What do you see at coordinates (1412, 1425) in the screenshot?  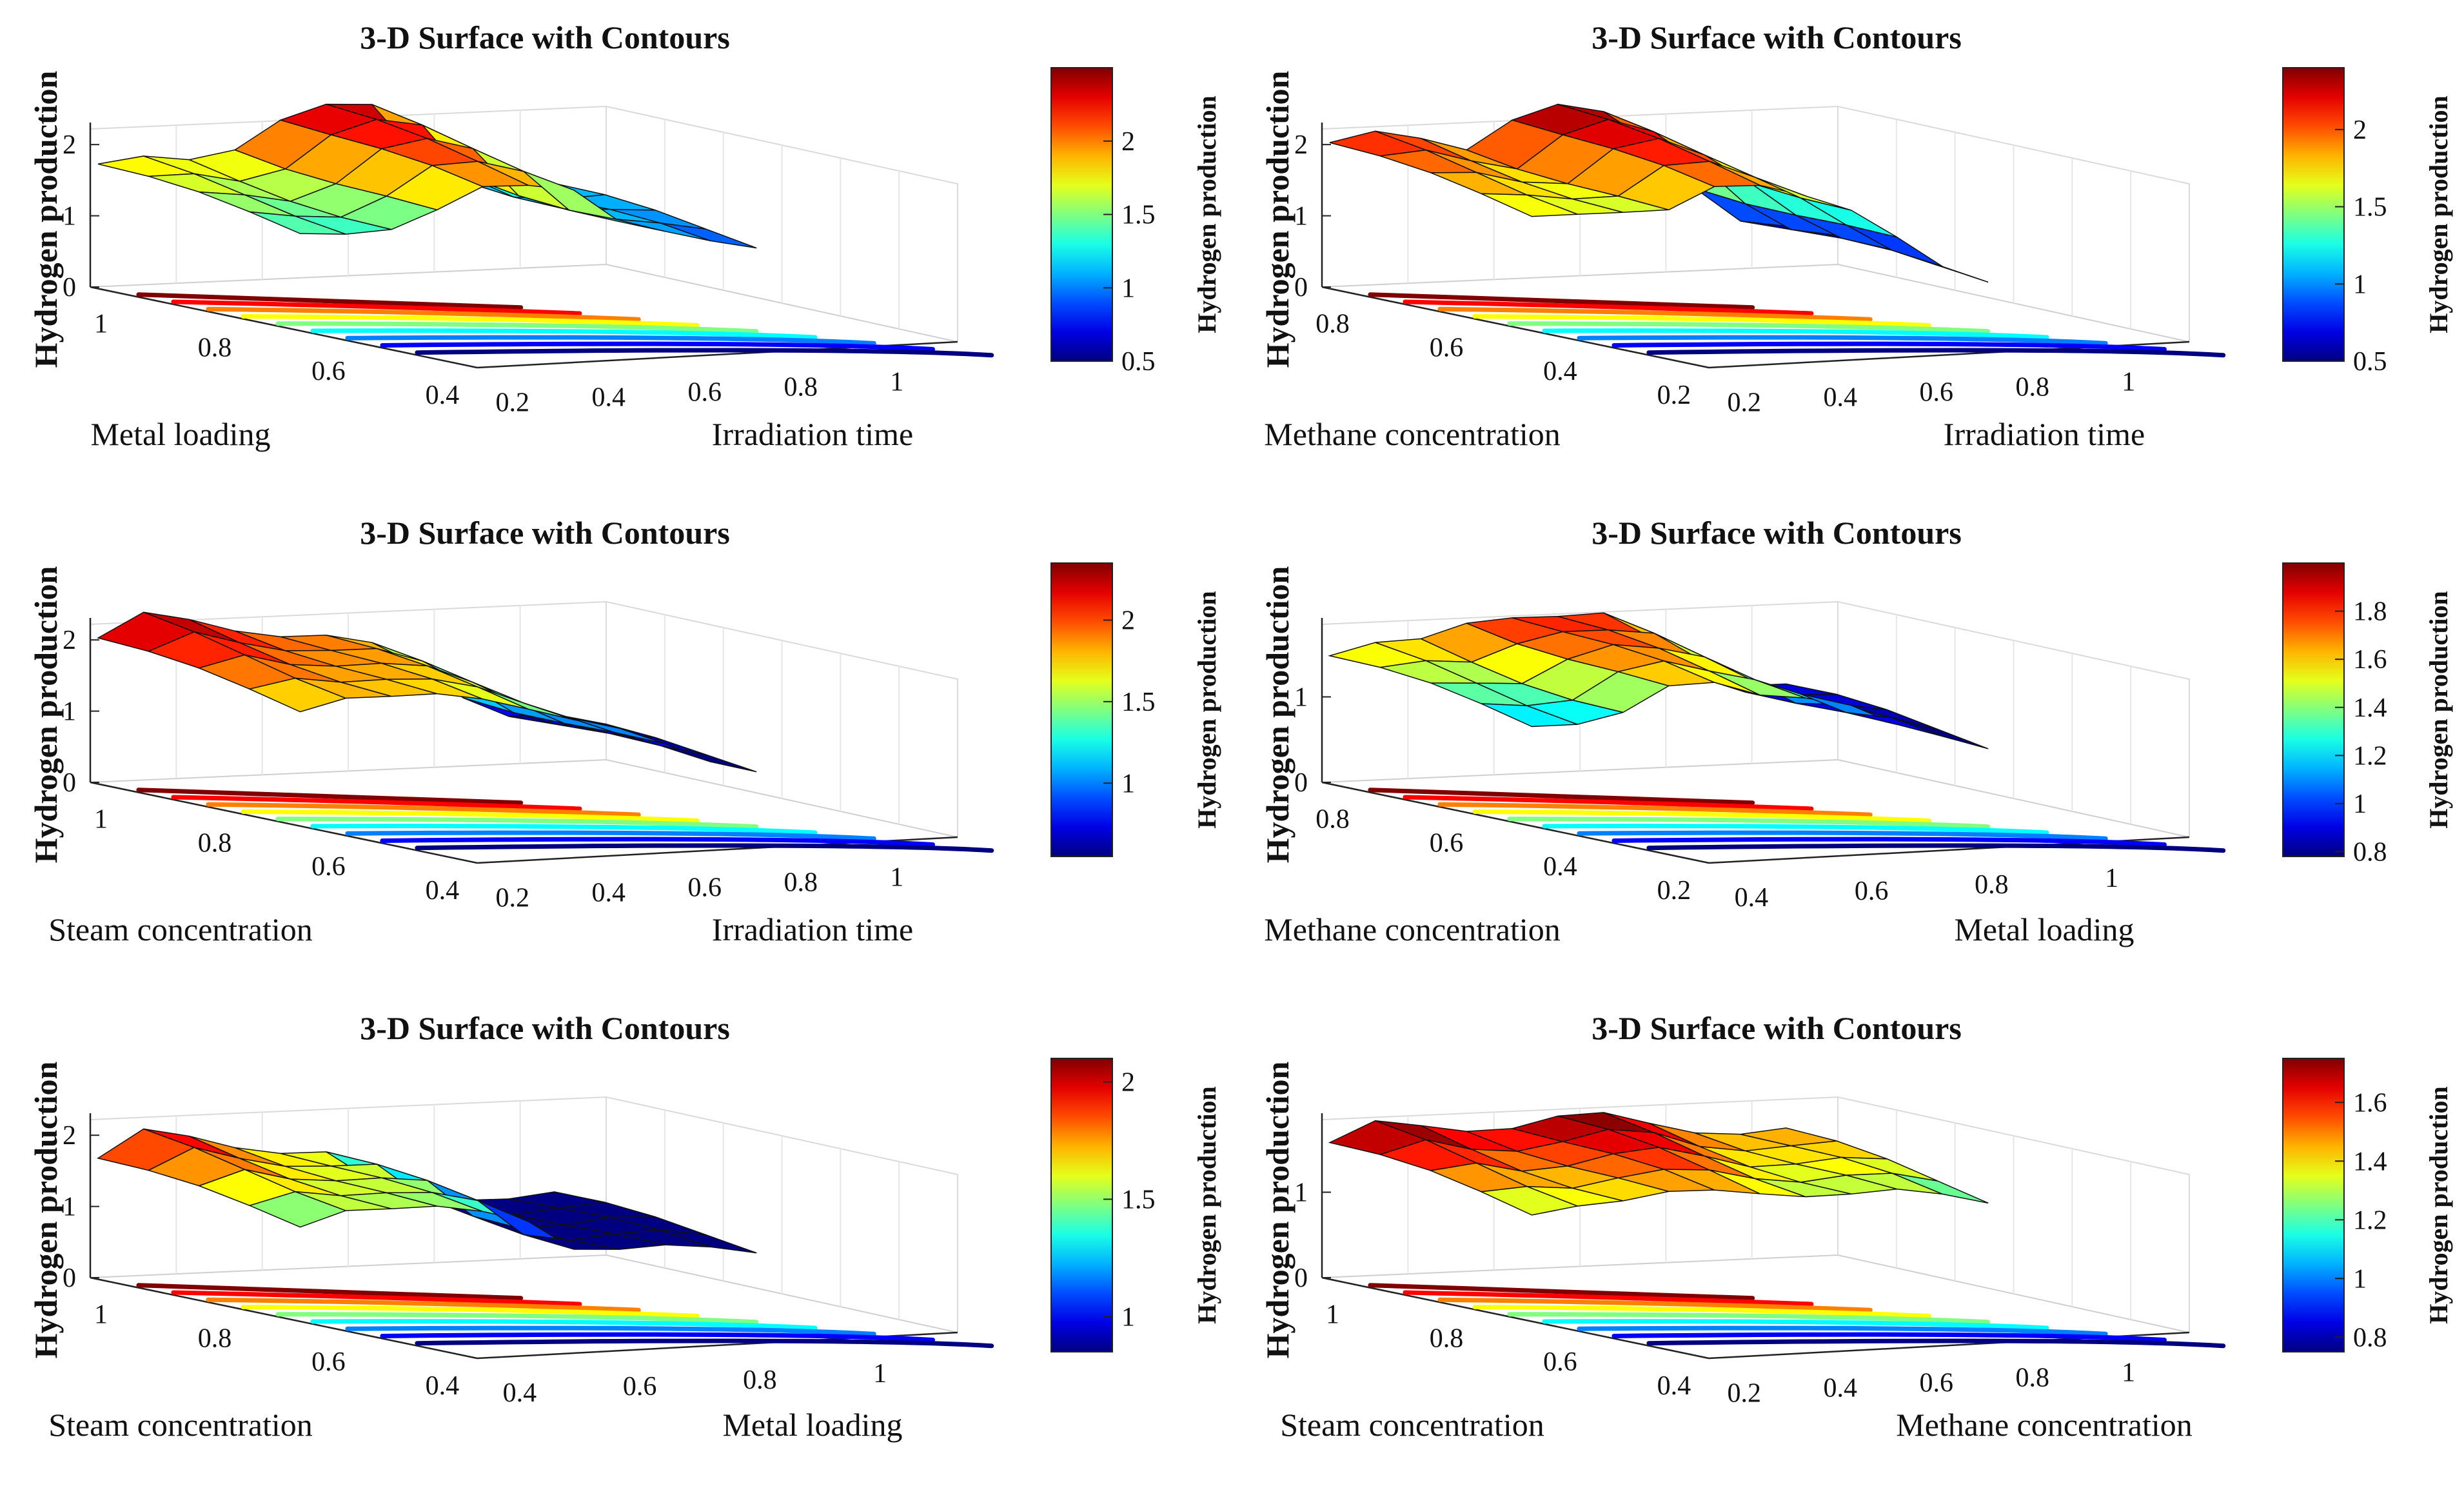 I see `x-axis-label: Steam concentration` at bounding box center [1412, 1425].